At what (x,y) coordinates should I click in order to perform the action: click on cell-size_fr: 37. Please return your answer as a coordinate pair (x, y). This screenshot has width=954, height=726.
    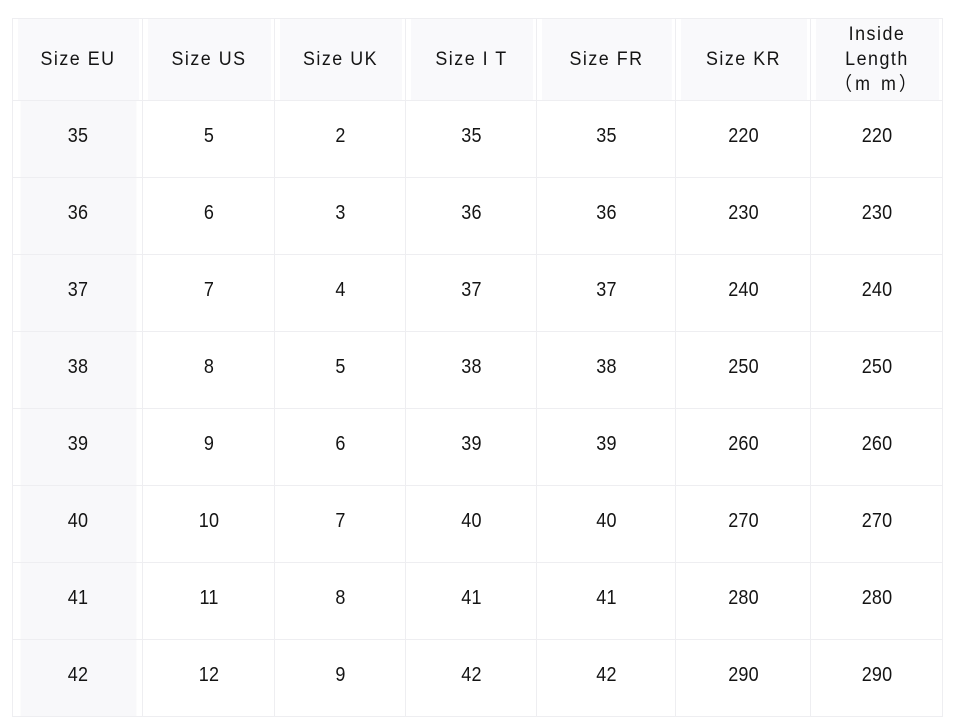
    Looking at the image, I should click on (606, 293).